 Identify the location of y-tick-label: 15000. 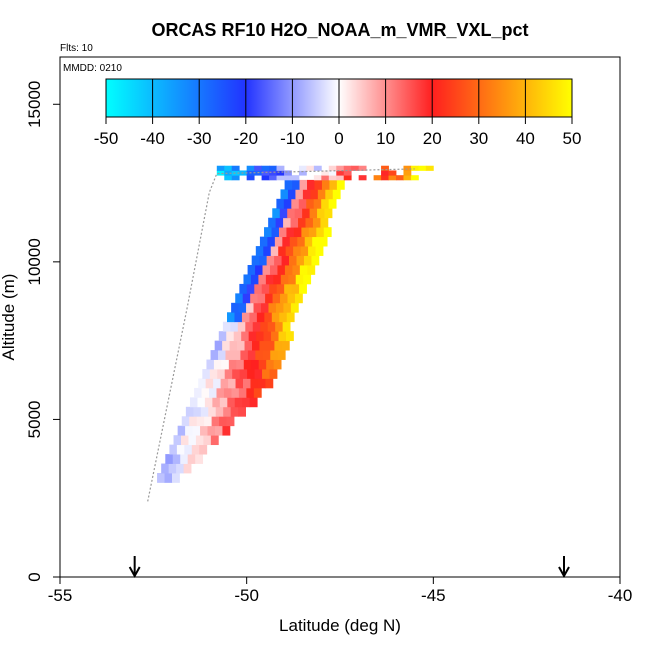
(34, 104).